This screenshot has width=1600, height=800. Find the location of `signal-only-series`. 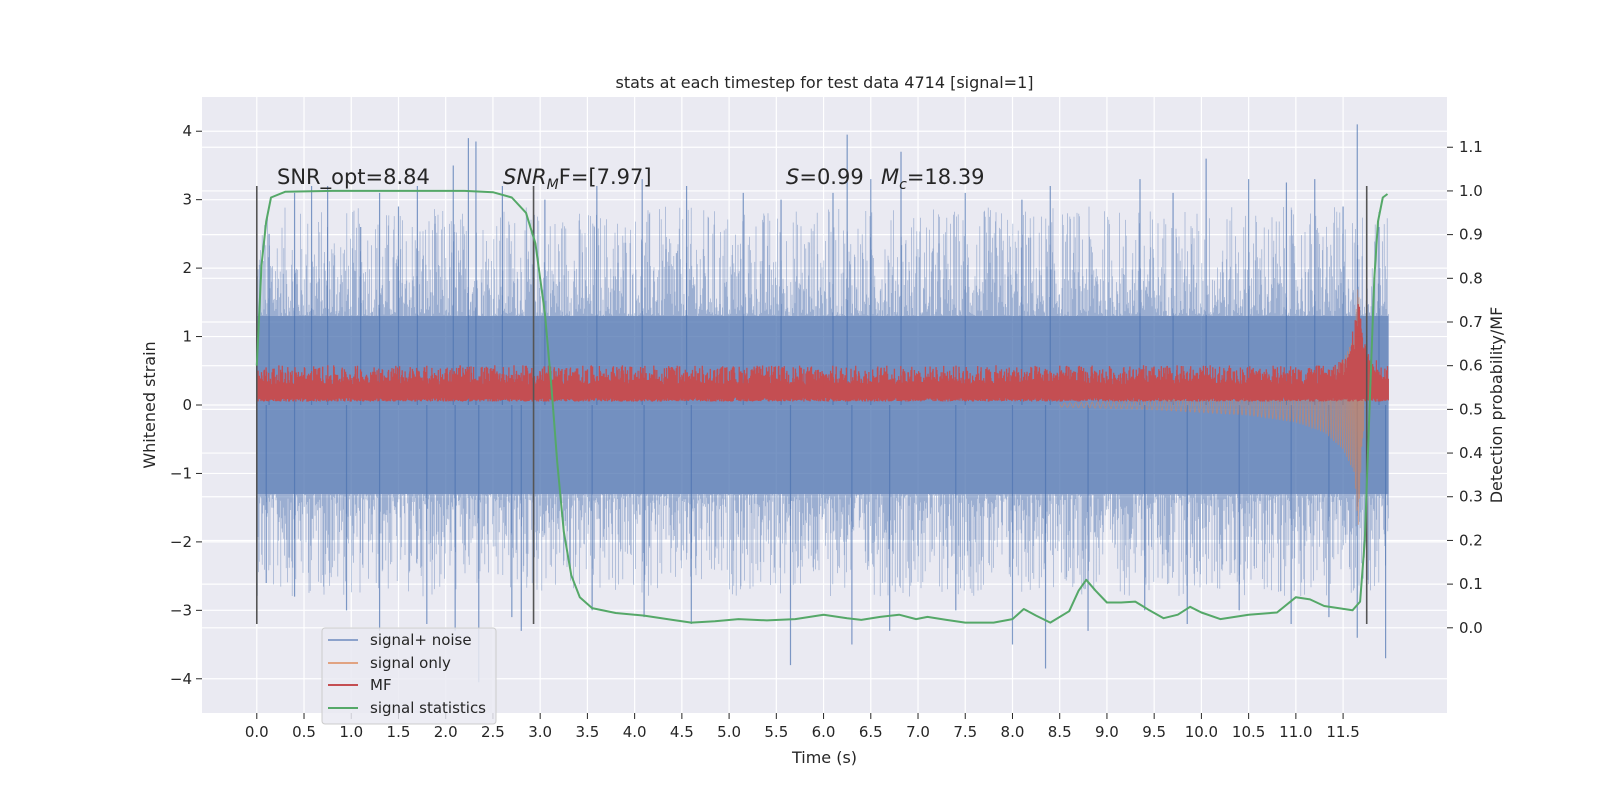

signal-only-series is located at coordinates (1213, 407).